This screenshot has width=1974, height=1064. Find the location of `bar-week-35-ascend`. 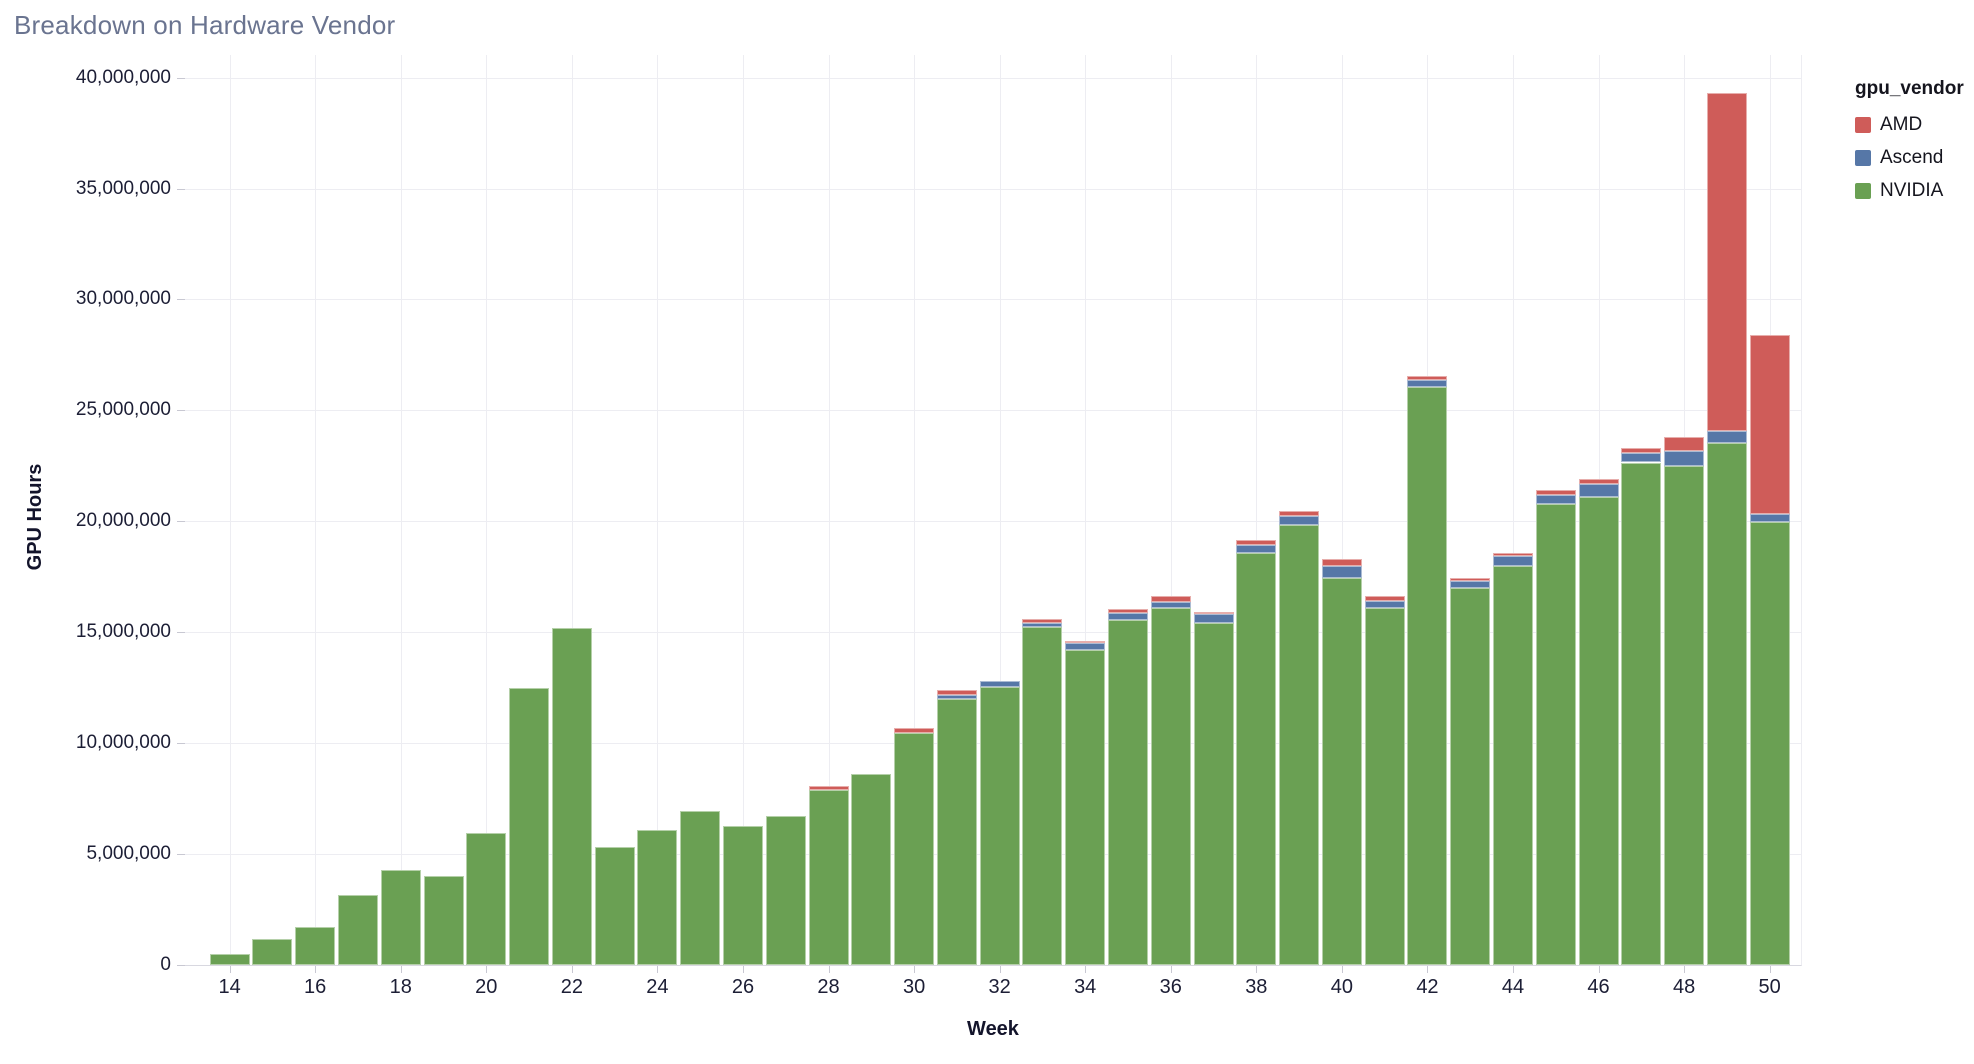

bar-week-35-ascend is located at coordinates (1127, 616).